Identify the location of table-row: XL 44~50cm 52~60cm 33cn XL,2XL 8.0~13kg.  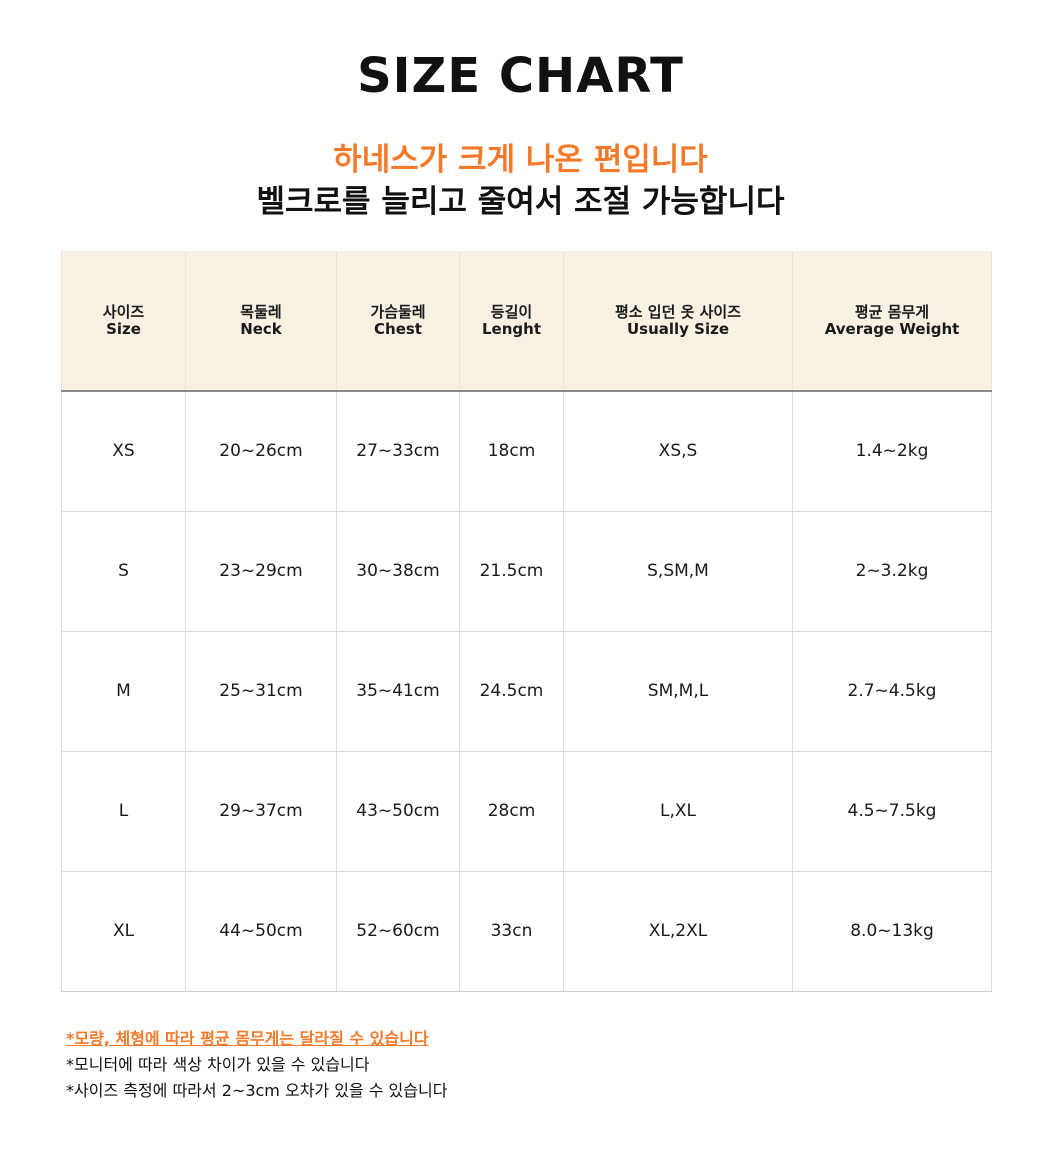
(526, 931).